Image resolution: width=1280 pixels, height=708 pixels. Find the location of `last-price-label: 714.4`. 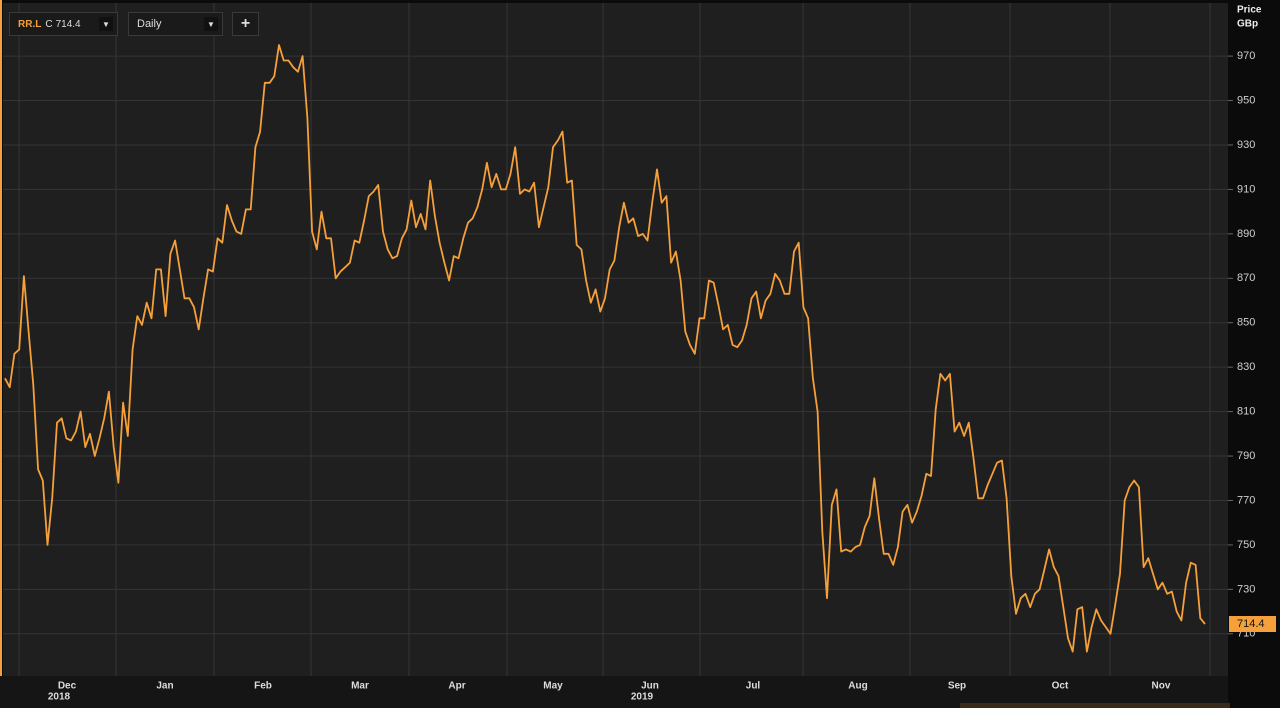

last-price-label: 714.4 is located at coordinates (1251, 624).